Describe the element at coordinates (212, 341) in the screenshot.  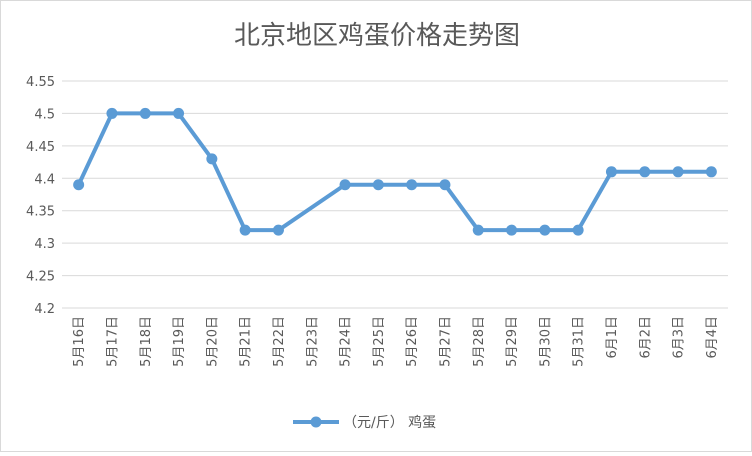
I see `x-tick-label: 5月20日` at that location.